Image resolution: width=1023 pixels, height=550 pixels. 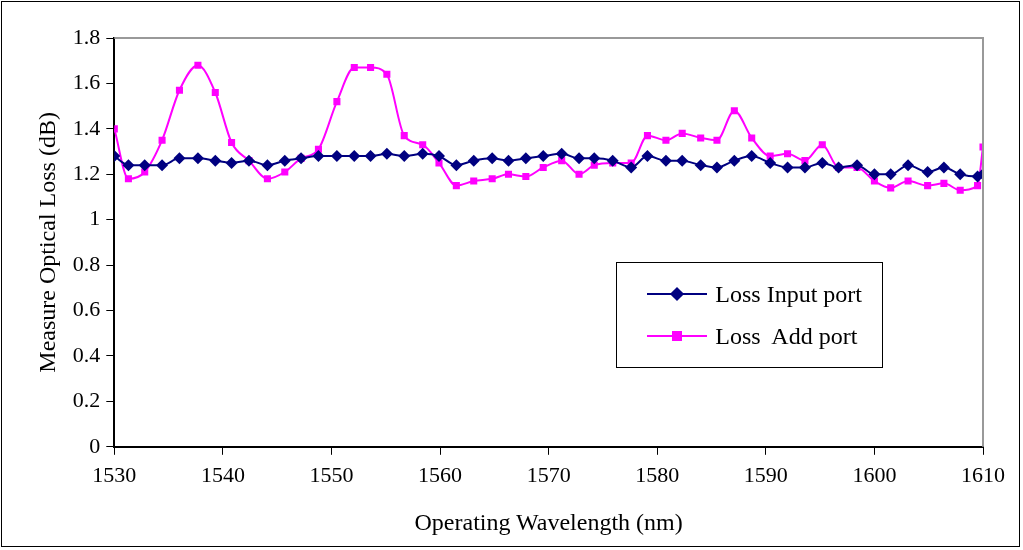 What do you see at coordinates (657, 474) in the screenshot?
I see `x-tick-label: 1580` at bounding box center [657, 474].